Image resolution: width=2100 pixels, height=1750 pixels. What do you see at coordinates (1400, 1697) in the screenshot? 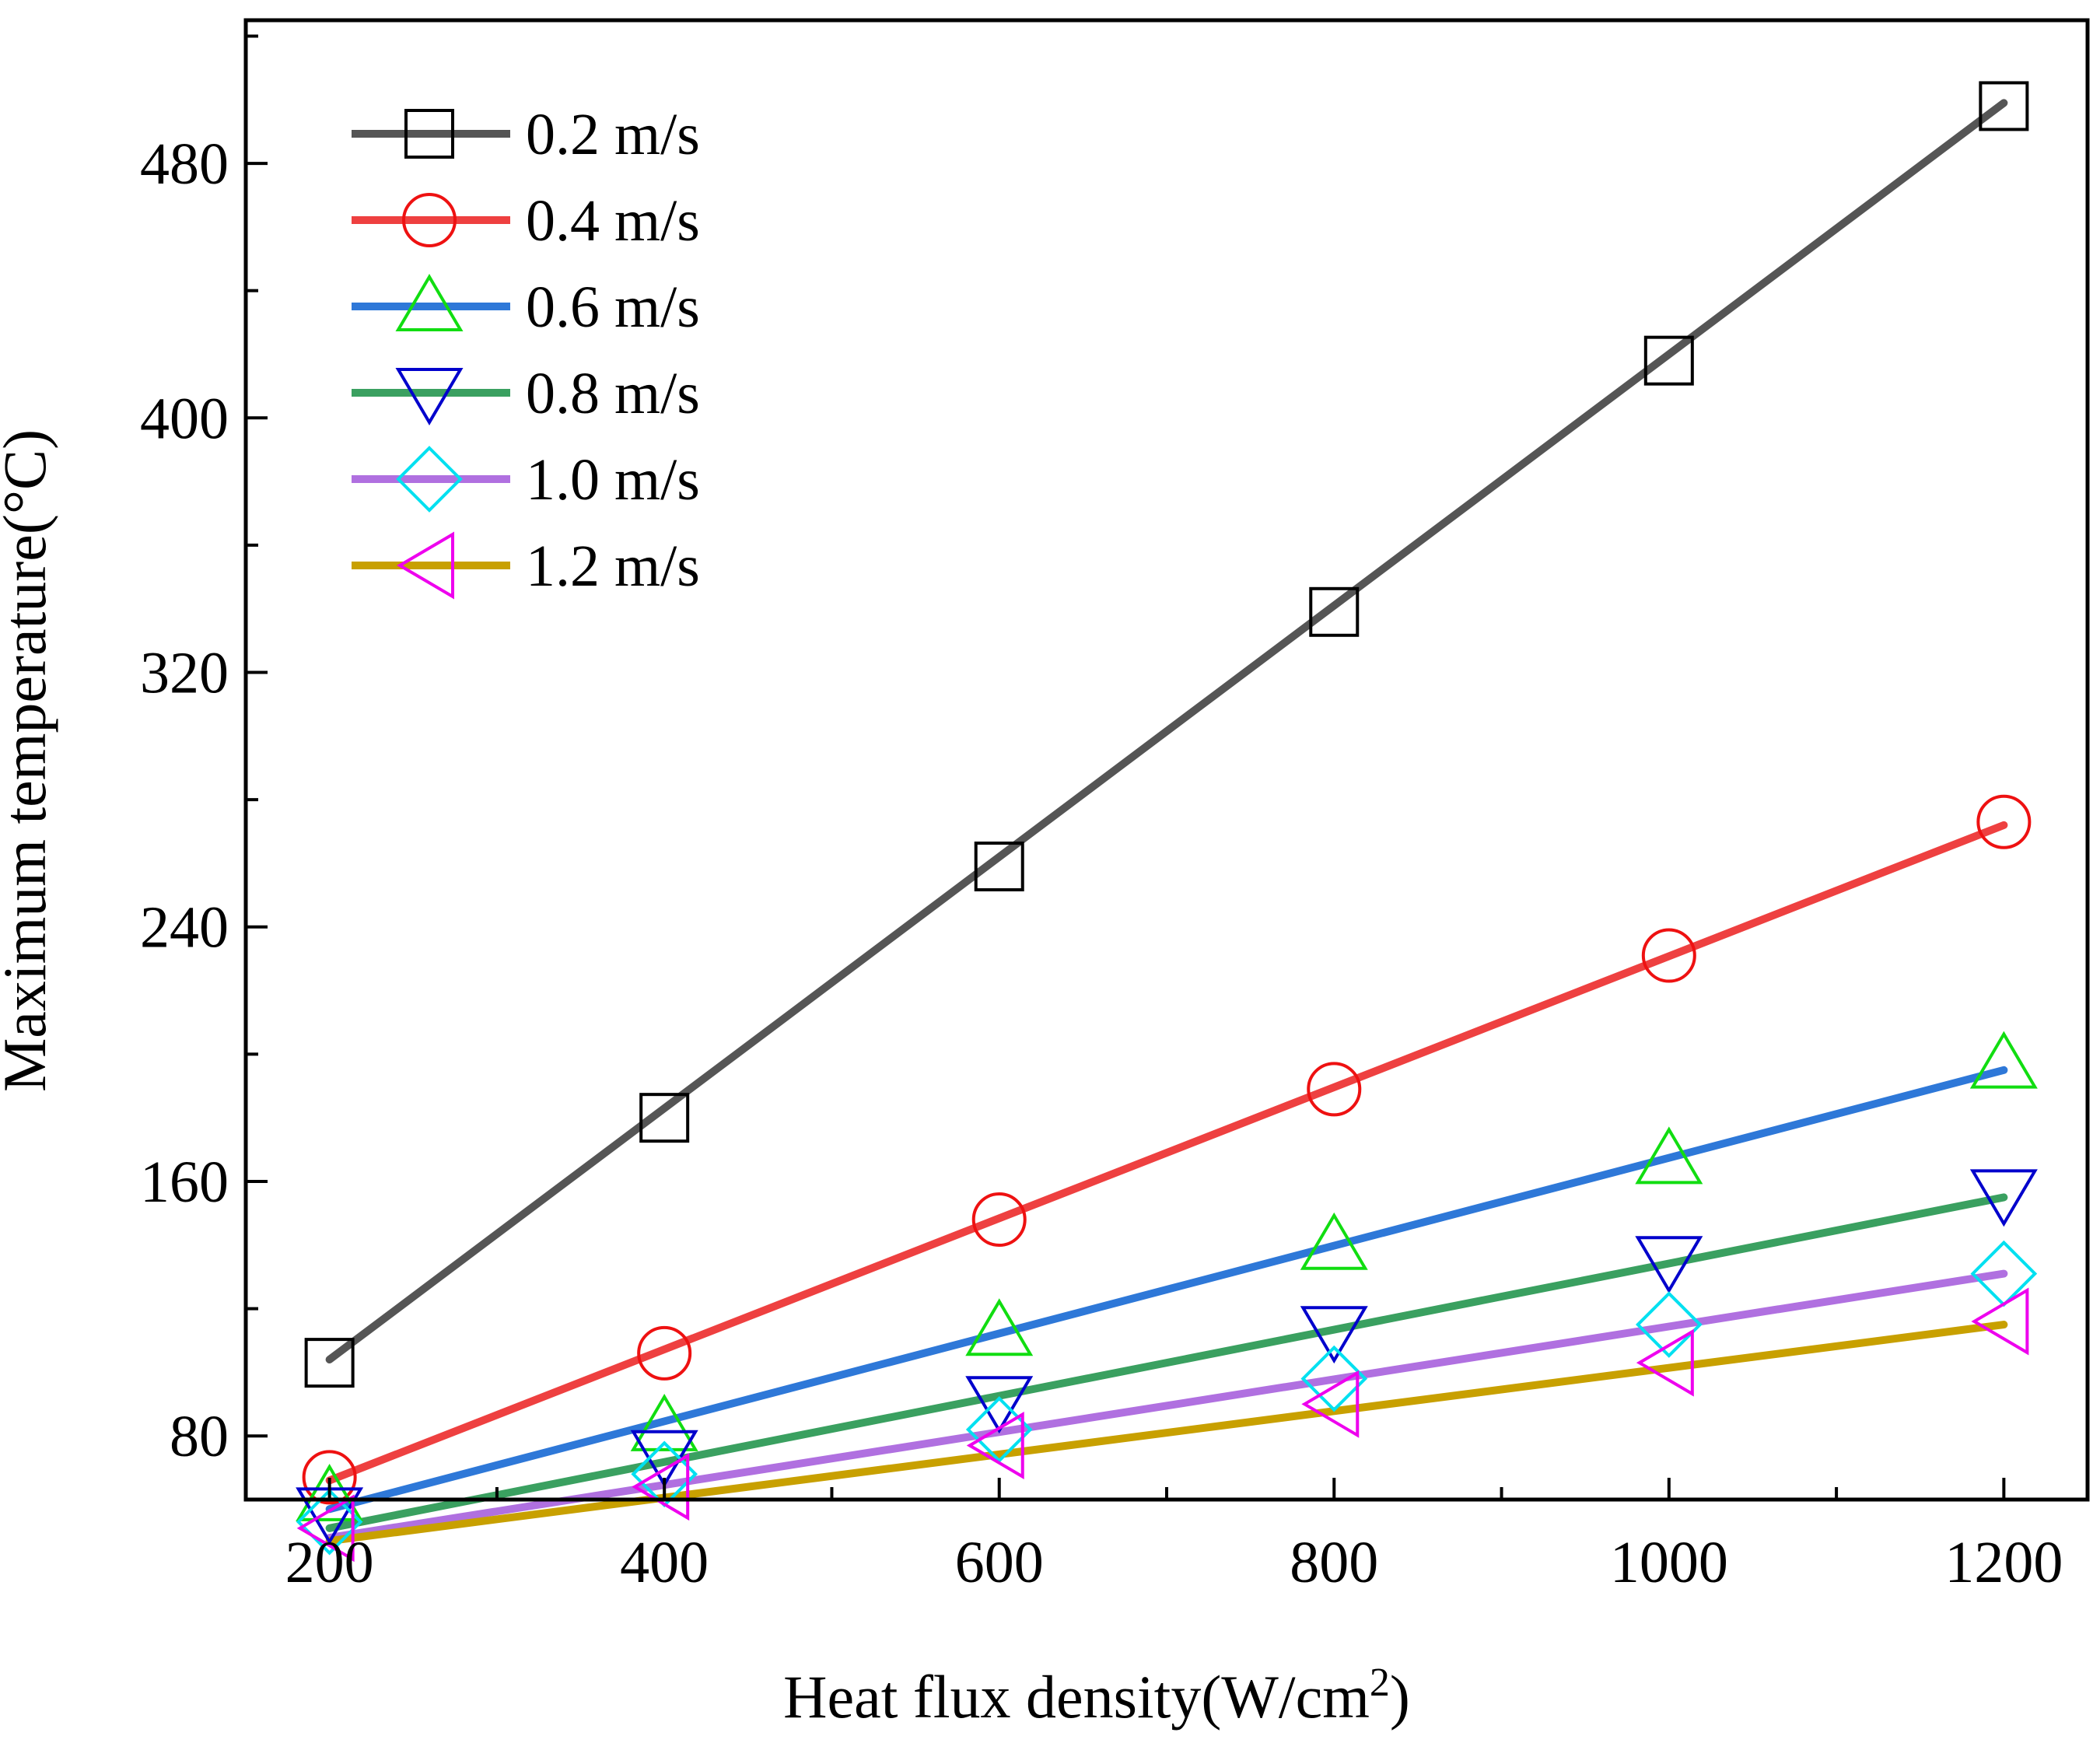
I see `x-axis-title-suffix: )` at bounding box center [1400, 1697].